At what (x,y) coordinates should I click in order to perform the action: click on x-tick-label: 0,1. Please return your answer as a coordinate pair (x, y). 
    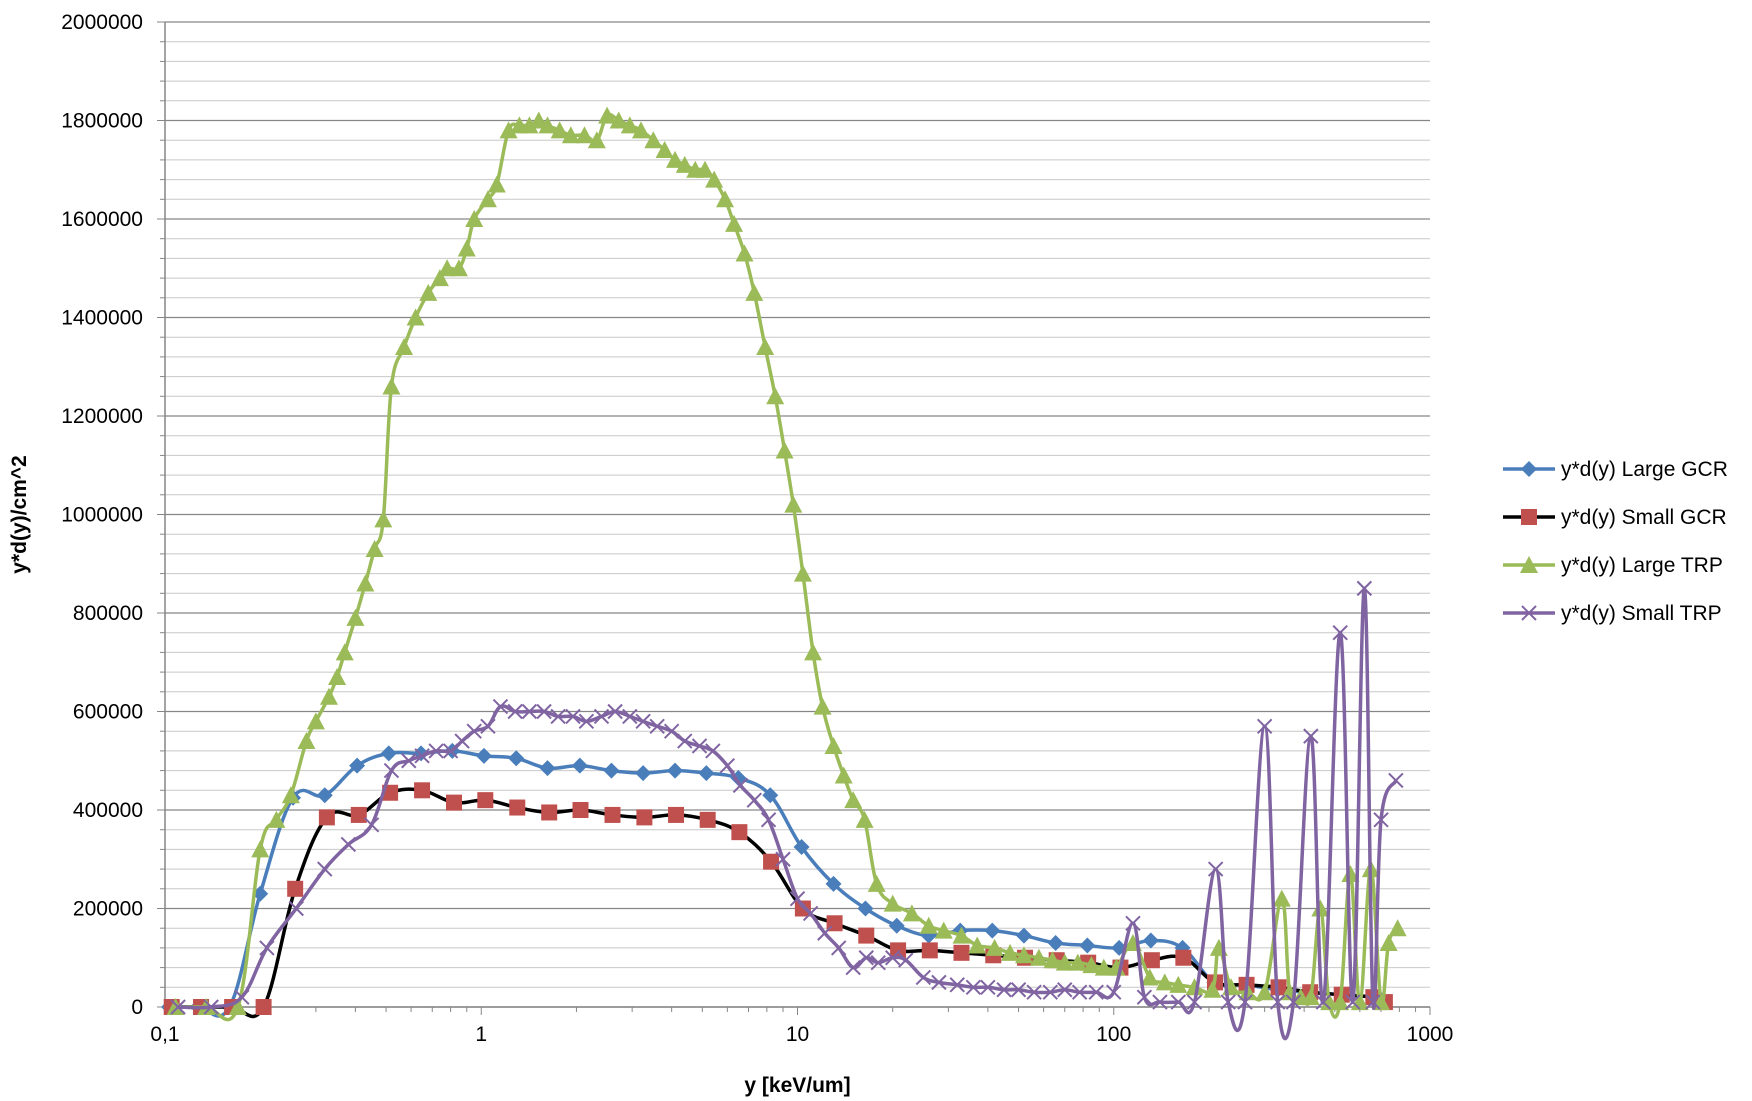
    Looking at the image, I should click on (164, 1034).